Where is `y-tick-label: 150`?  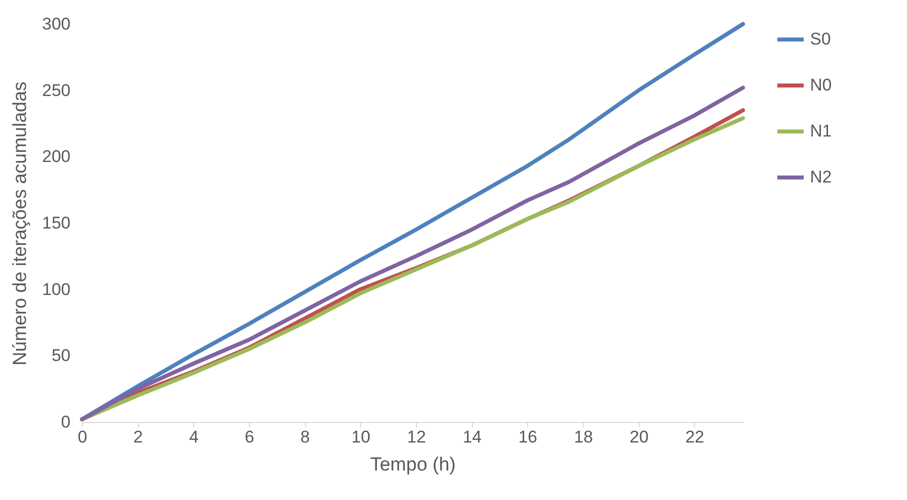
y-tick-label: 150 is located at coordinates (56, 223).